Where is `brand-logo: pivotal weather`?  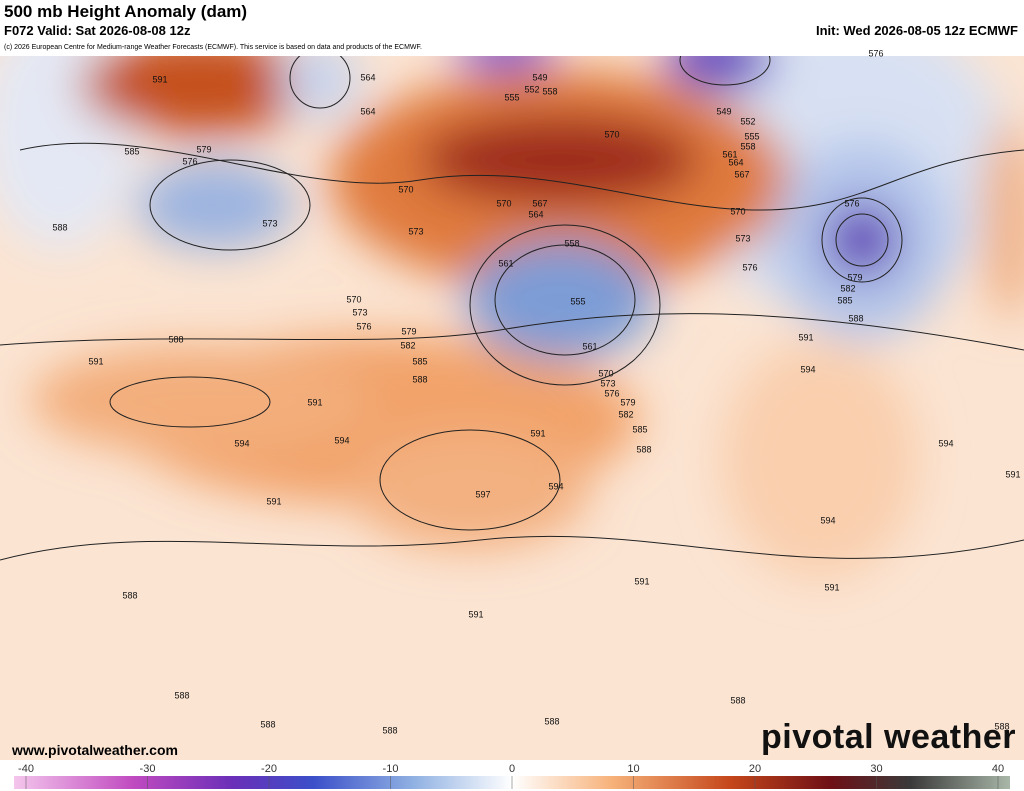
brand-logo: pivotal weather is located at coordinates (888, 737).